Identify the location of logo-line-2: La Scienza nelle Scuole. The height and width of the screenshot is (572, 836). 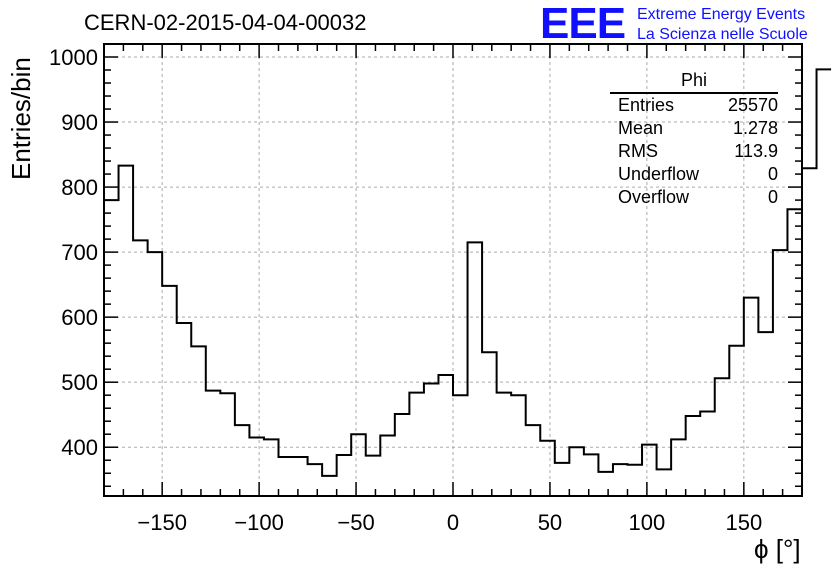
(722, 34).